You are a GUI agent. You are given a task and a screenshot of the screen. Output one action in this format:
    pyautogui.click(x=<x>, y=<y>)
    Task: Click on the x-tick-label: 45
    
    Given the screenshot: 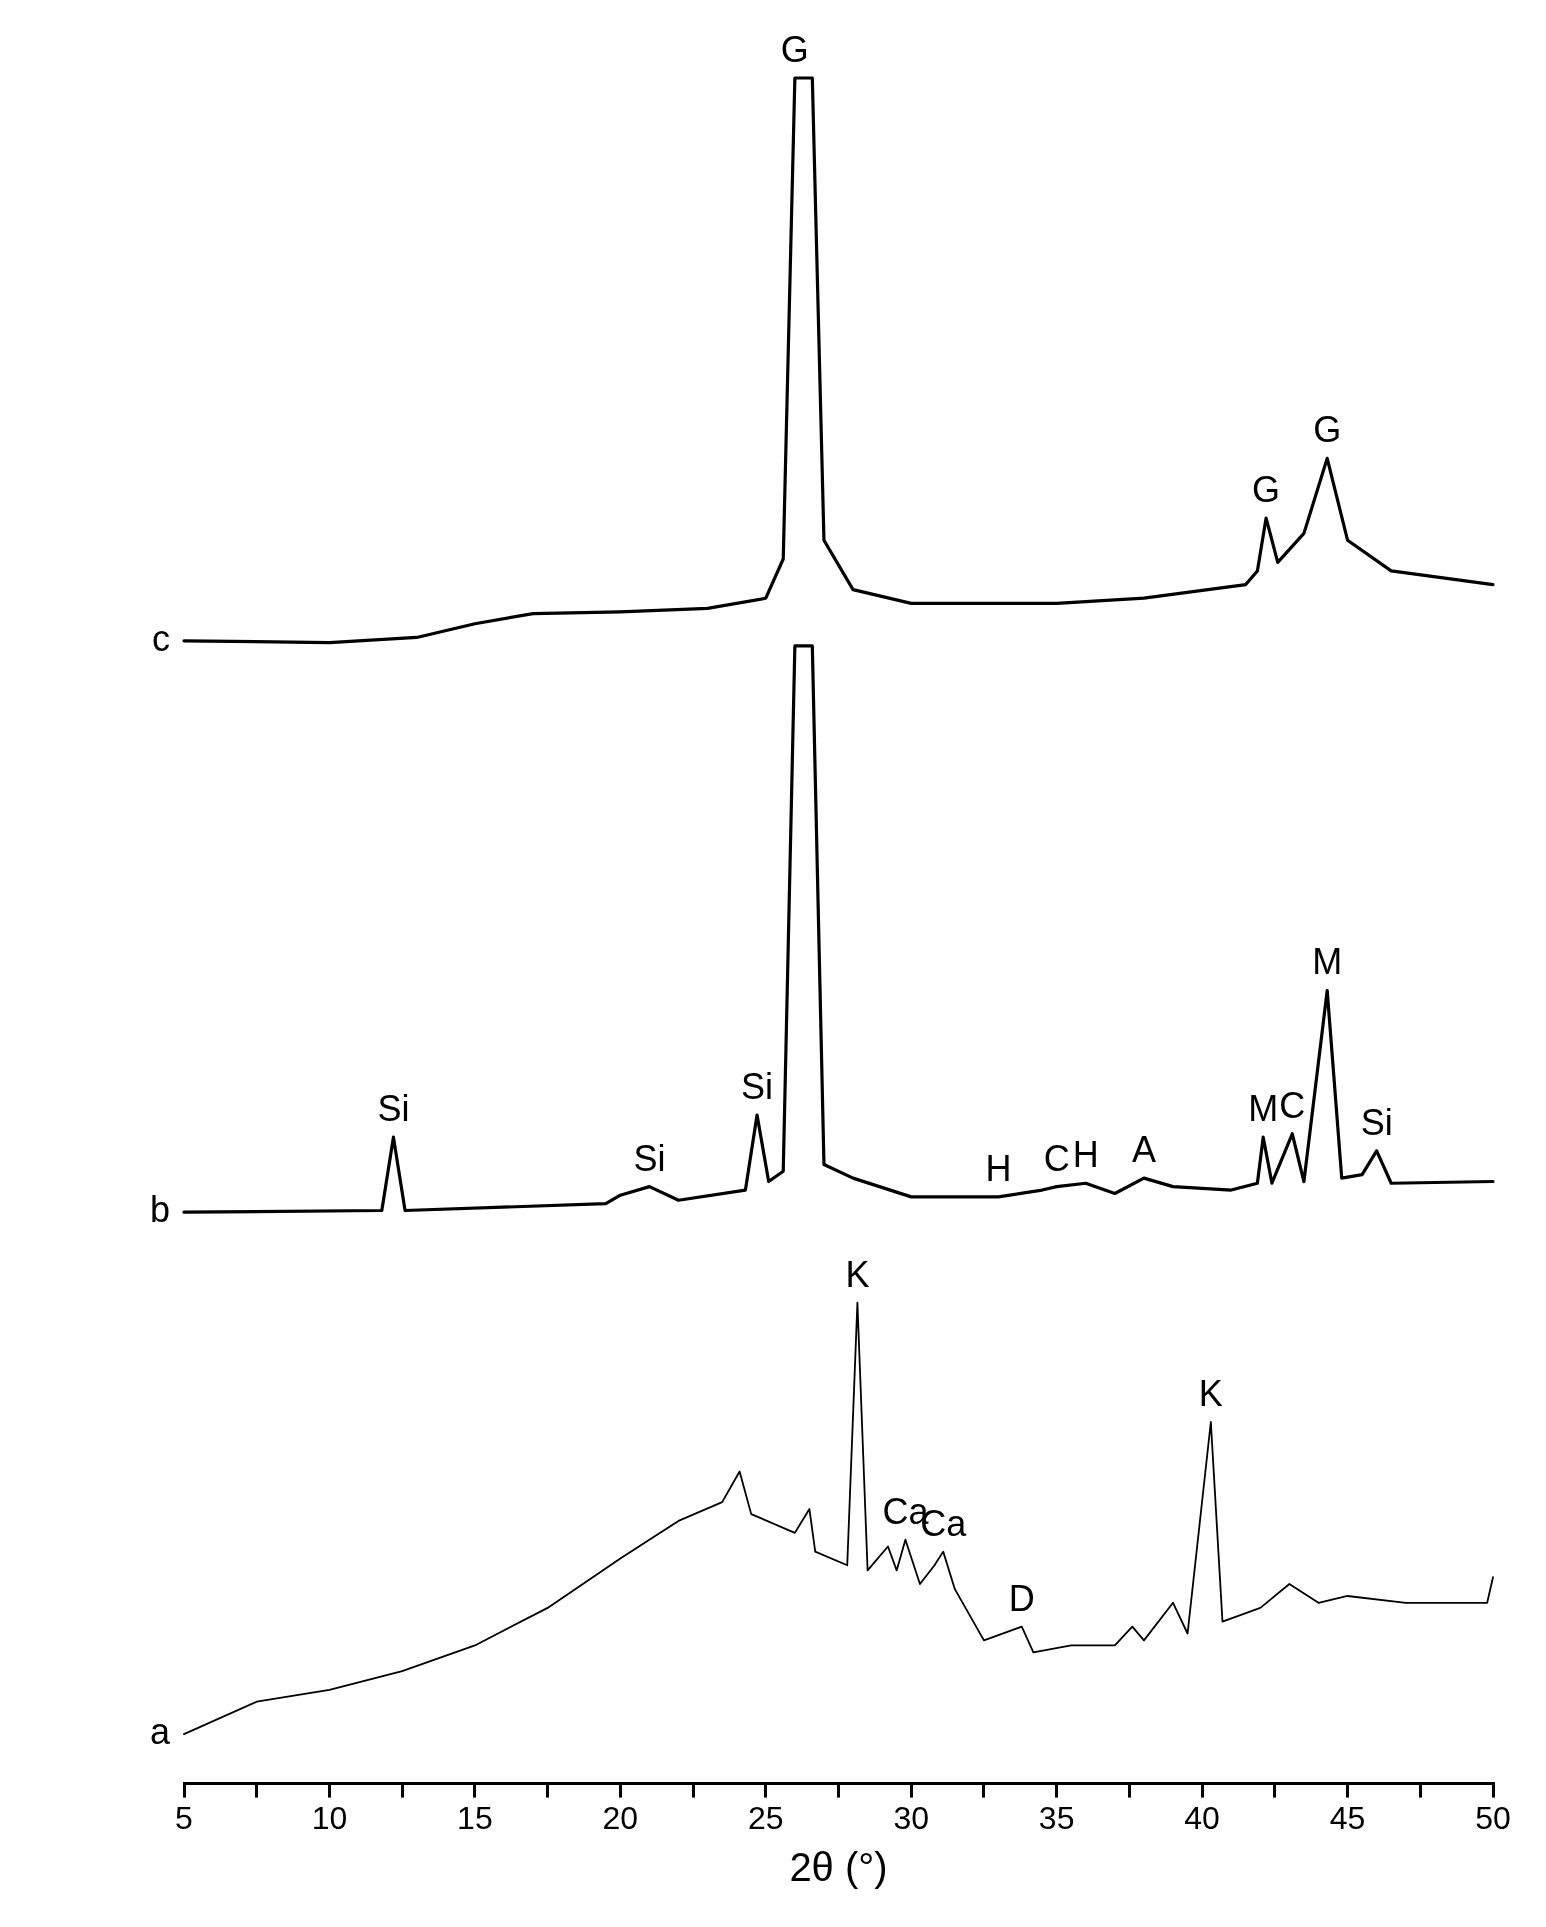 What is the action you would take?
    pyautogui.click(x=1347, y=1817)
    